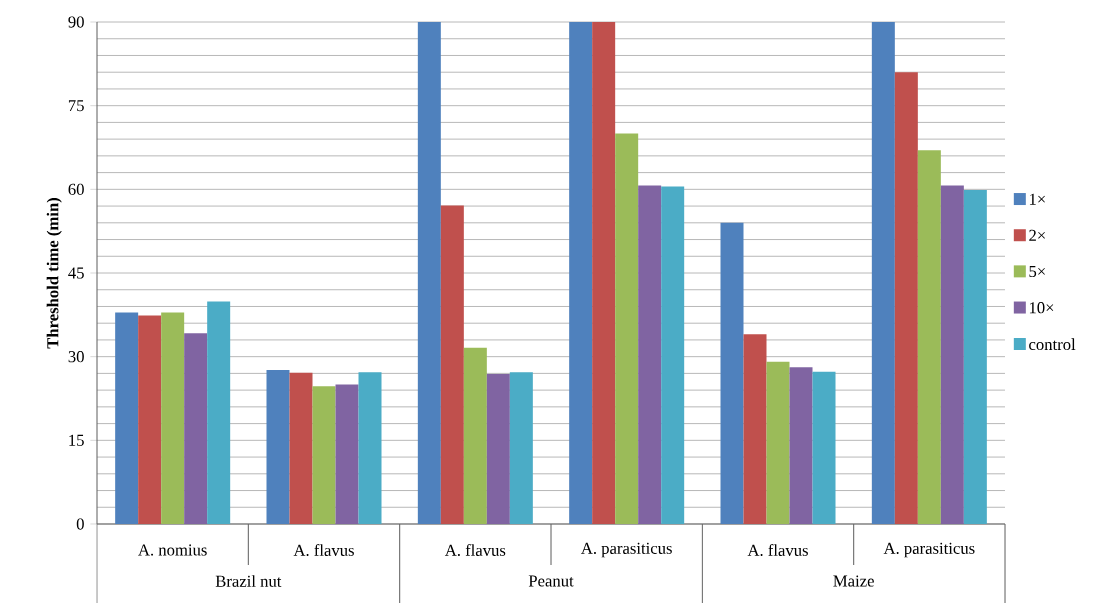 This screenshot has height=603, width=1095. What do you see at coordinates (172, 550) in the screenshot?
I see `x-tick-label: A. nomius` at bounding box center [172, 550].